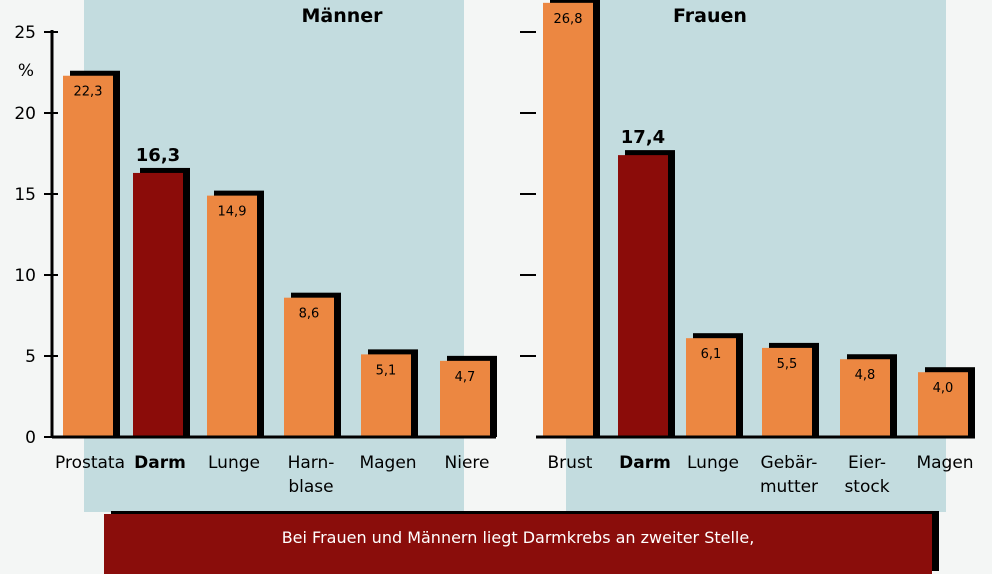  I want to click on women-bar-value-label: 6,1, so click(711, 354).